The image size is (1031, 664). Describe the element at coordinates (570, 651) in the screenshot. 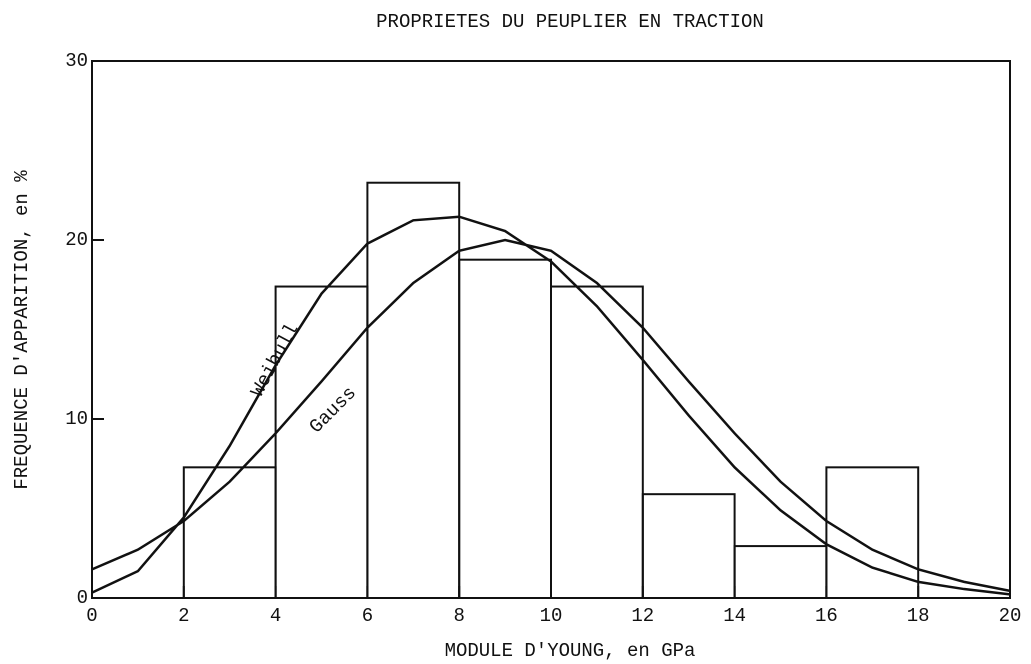

I see `x-axis-label: MODULE D'YOUNG, en GPa` at that location.